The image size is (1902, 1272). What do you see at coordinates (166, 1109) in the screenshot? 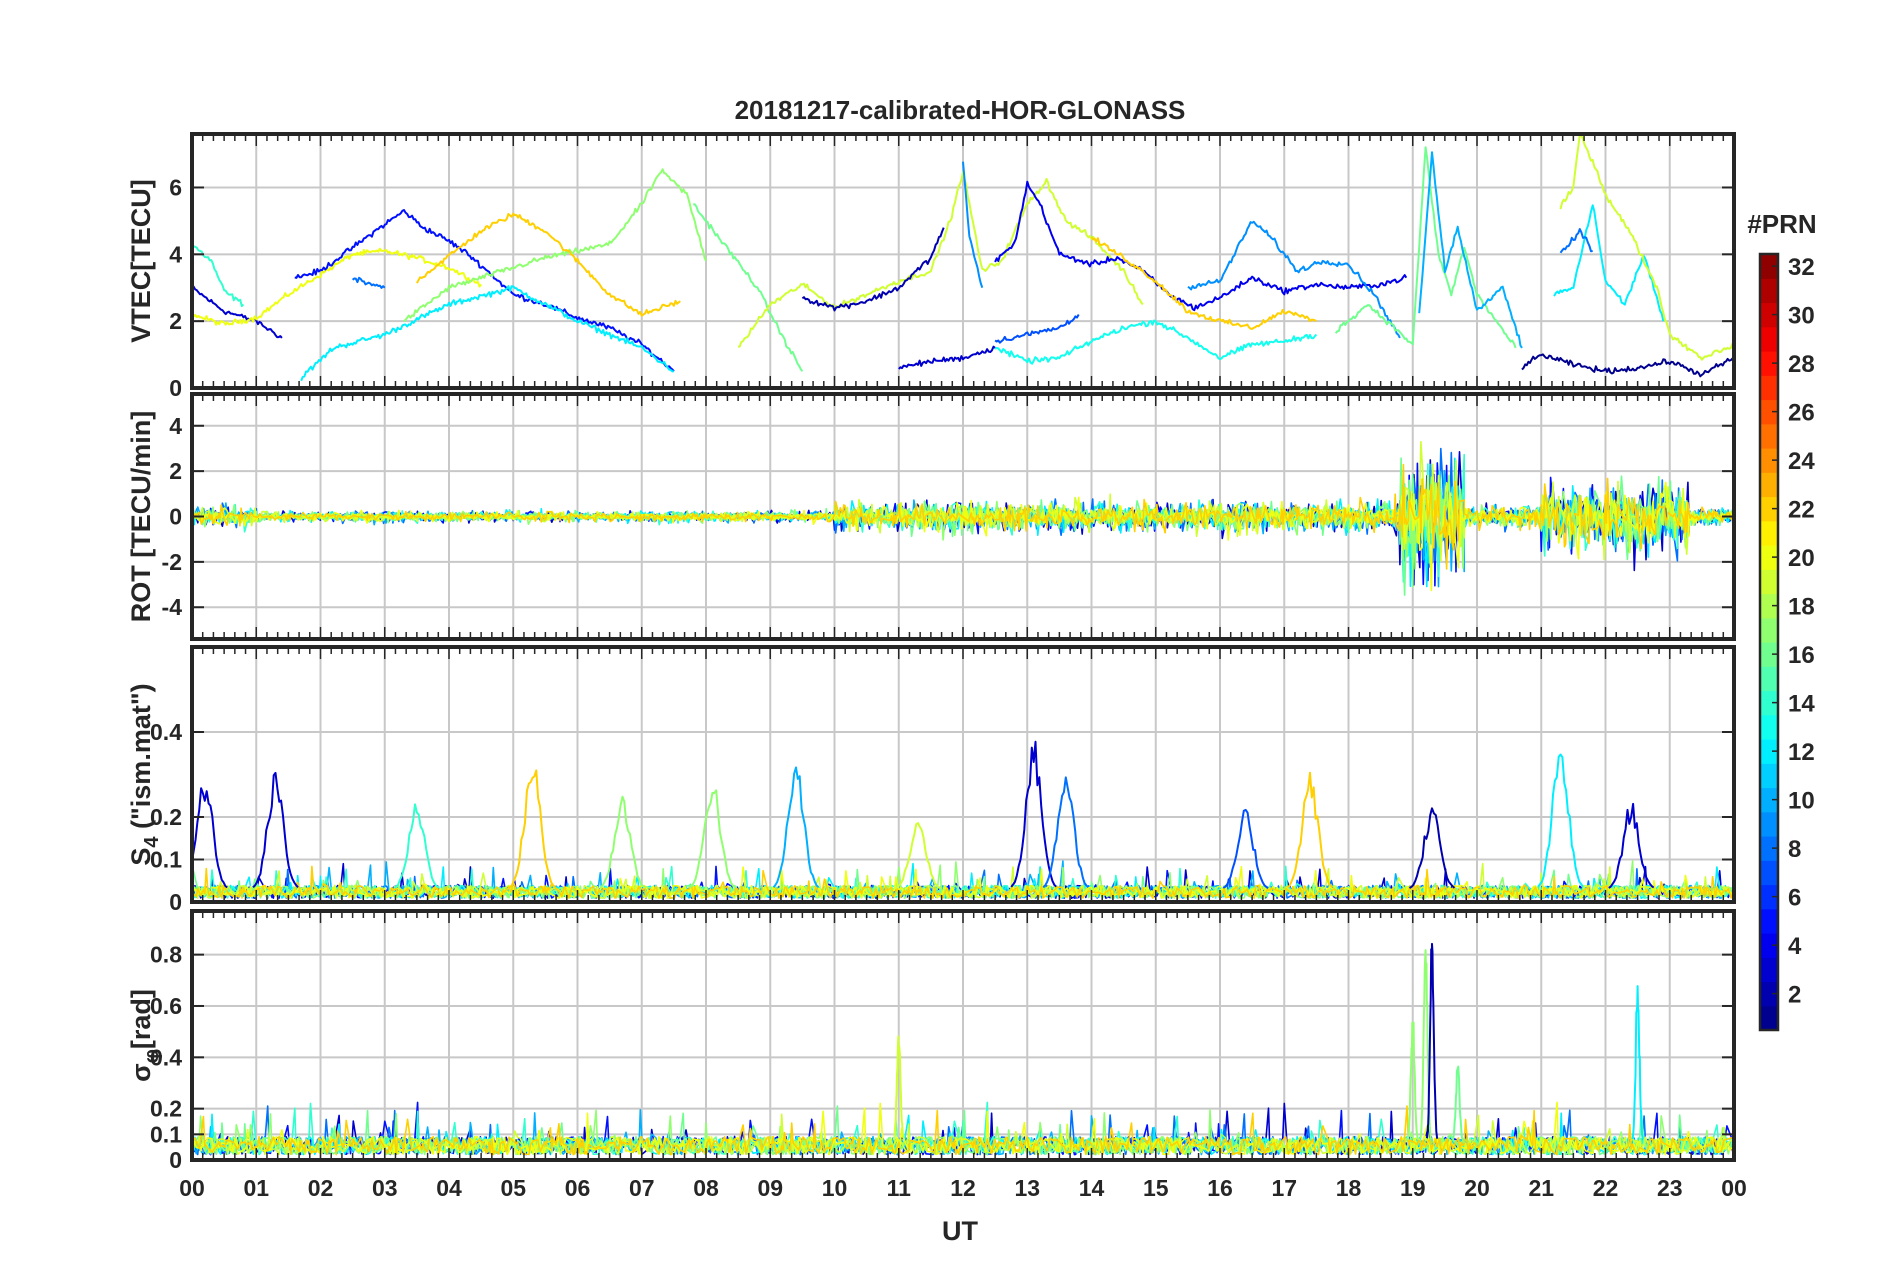
I see `y-tick-label: 0.2` at bounding box center [166, 1109].